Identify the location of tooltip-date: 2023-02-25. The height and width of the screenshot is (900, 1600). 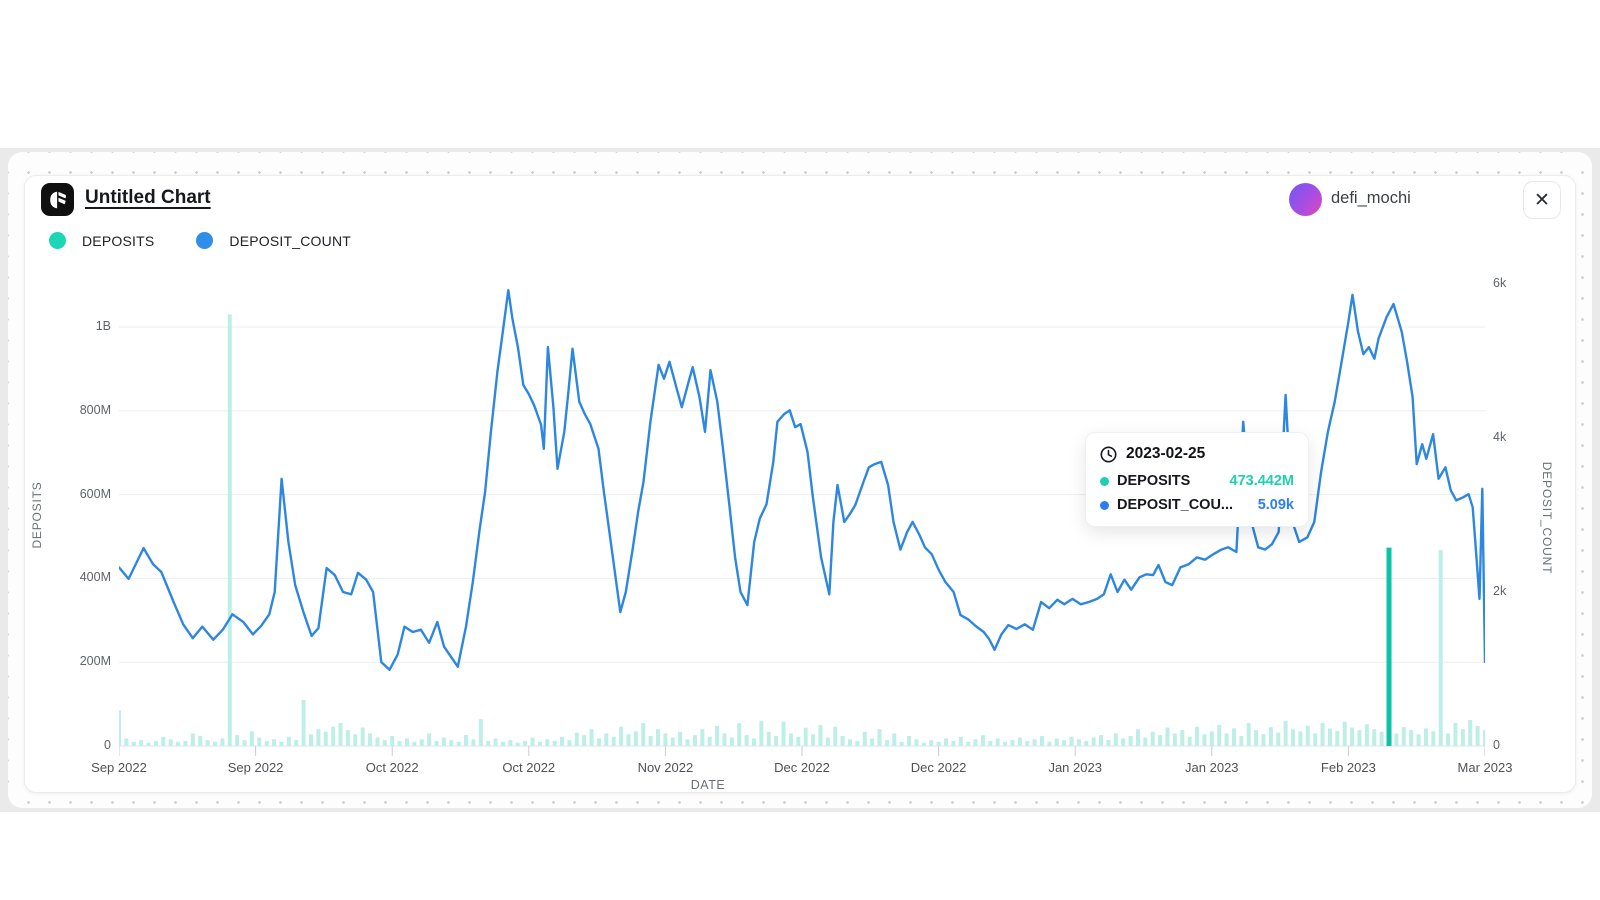
(1166, 453).